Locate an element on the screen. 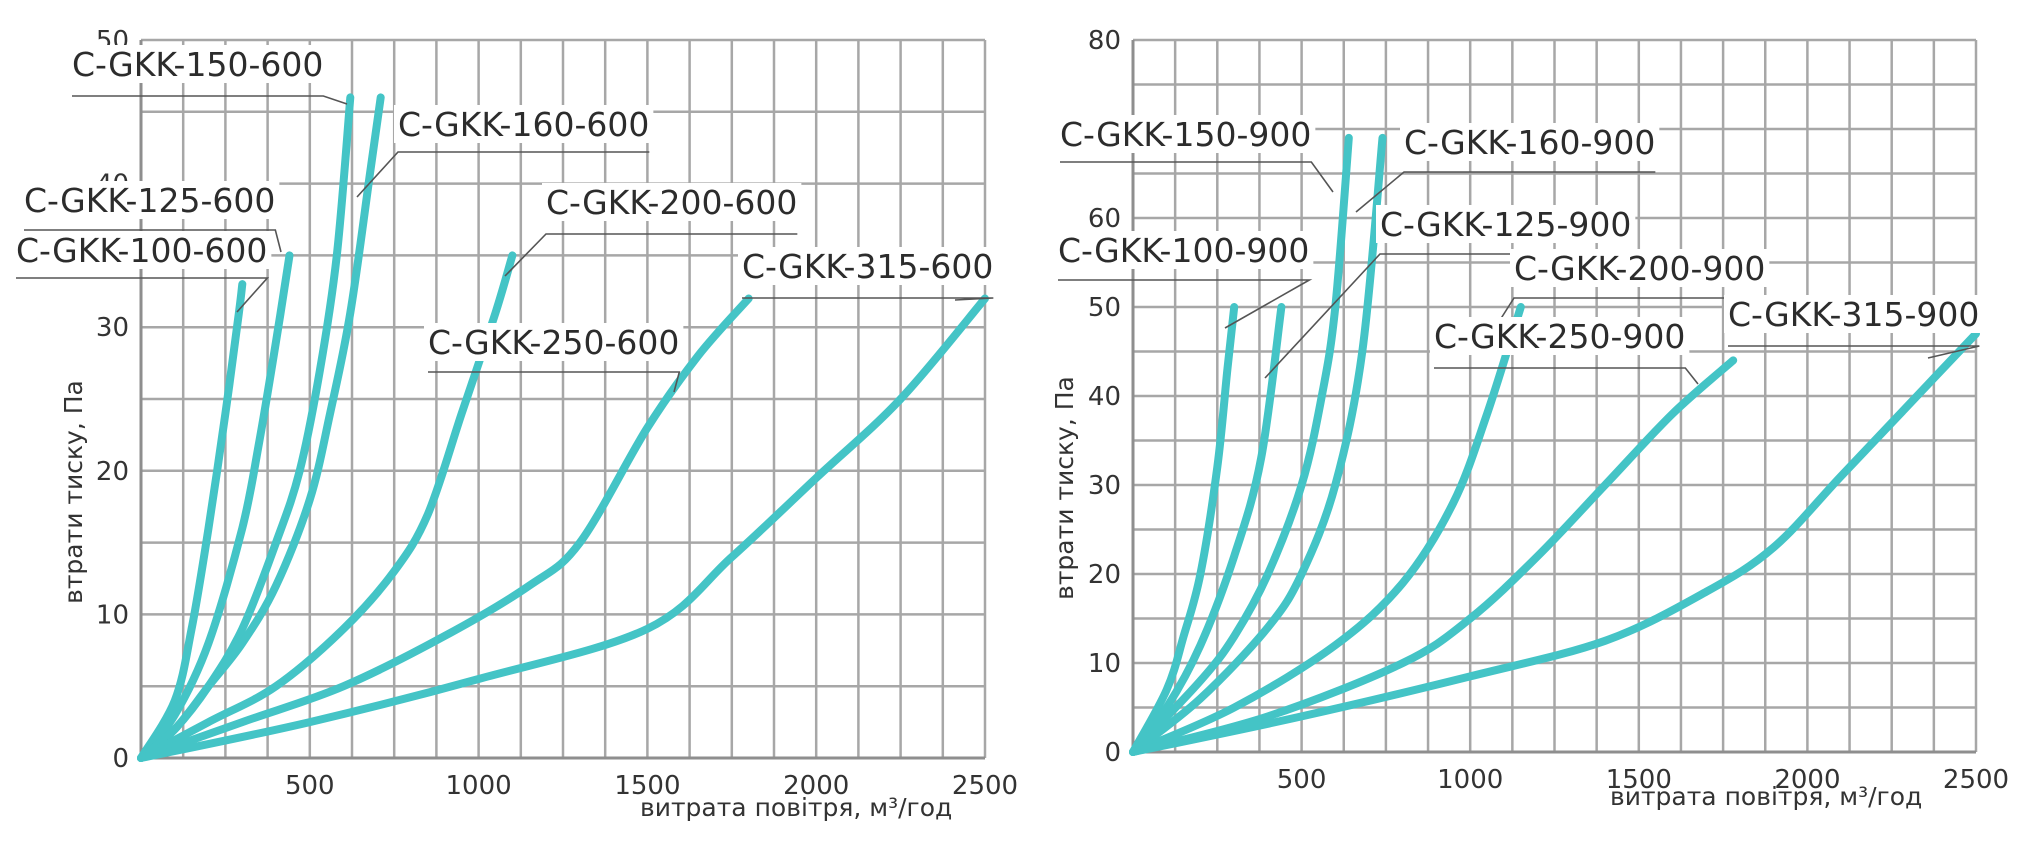 The height and width of the screenshot is (858, 2028). curve-label: C-GKK-100-600 is located at coordinates (141, 250).